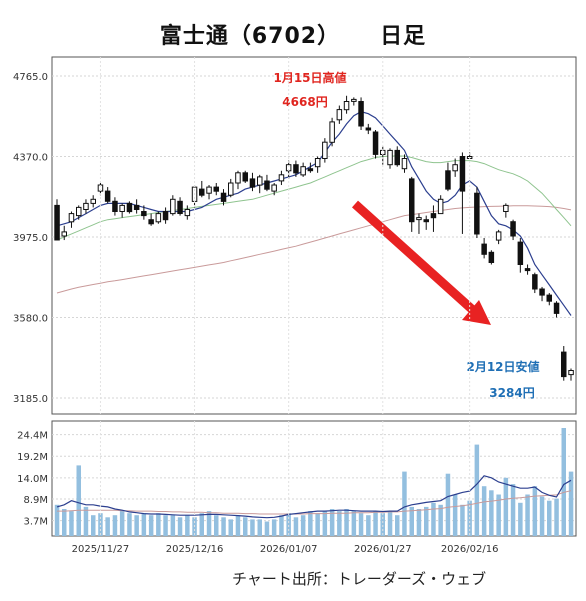 The width and height of the screenshot is (586, 601). What do you see at coordinates (304, 102) in the screenshot?
I see `high-annotation-value: 4668円` at bounding box center [304, 102].